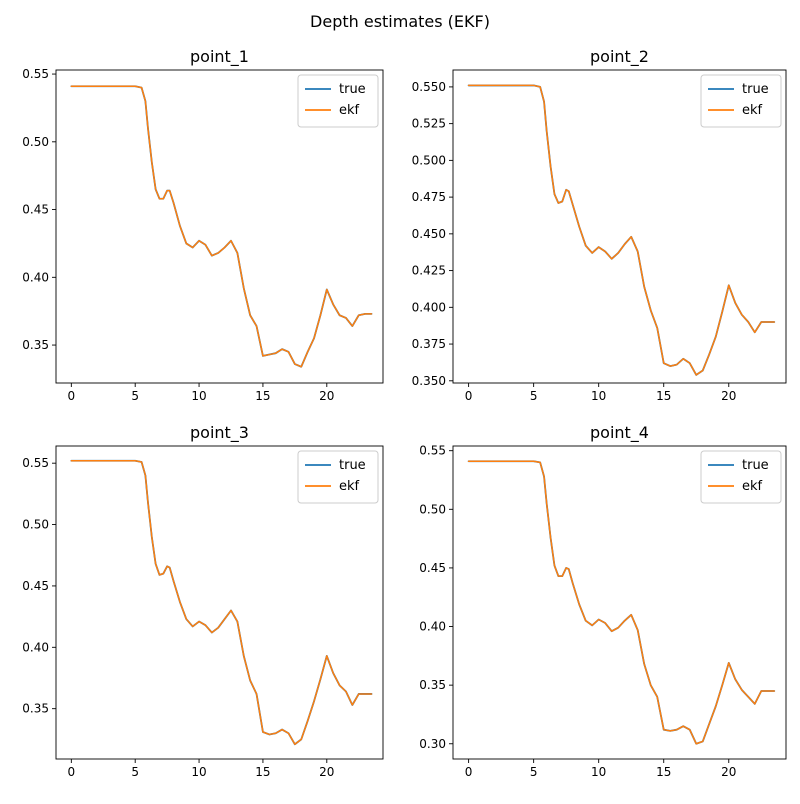 The height and width of the screenshot is (804, 800). Describe the element at coordinates (429, 160) in the screenshot. I see `y-tick-label: 0.500` at that location.